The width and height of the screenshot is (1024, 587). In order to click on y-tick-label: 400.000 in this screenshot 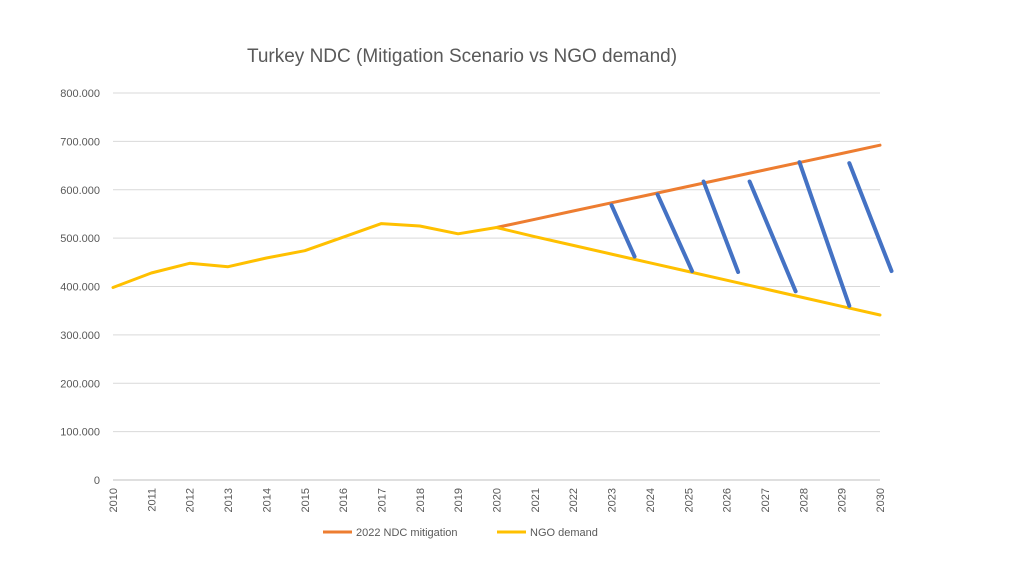, I will do `click(80, 288)`.